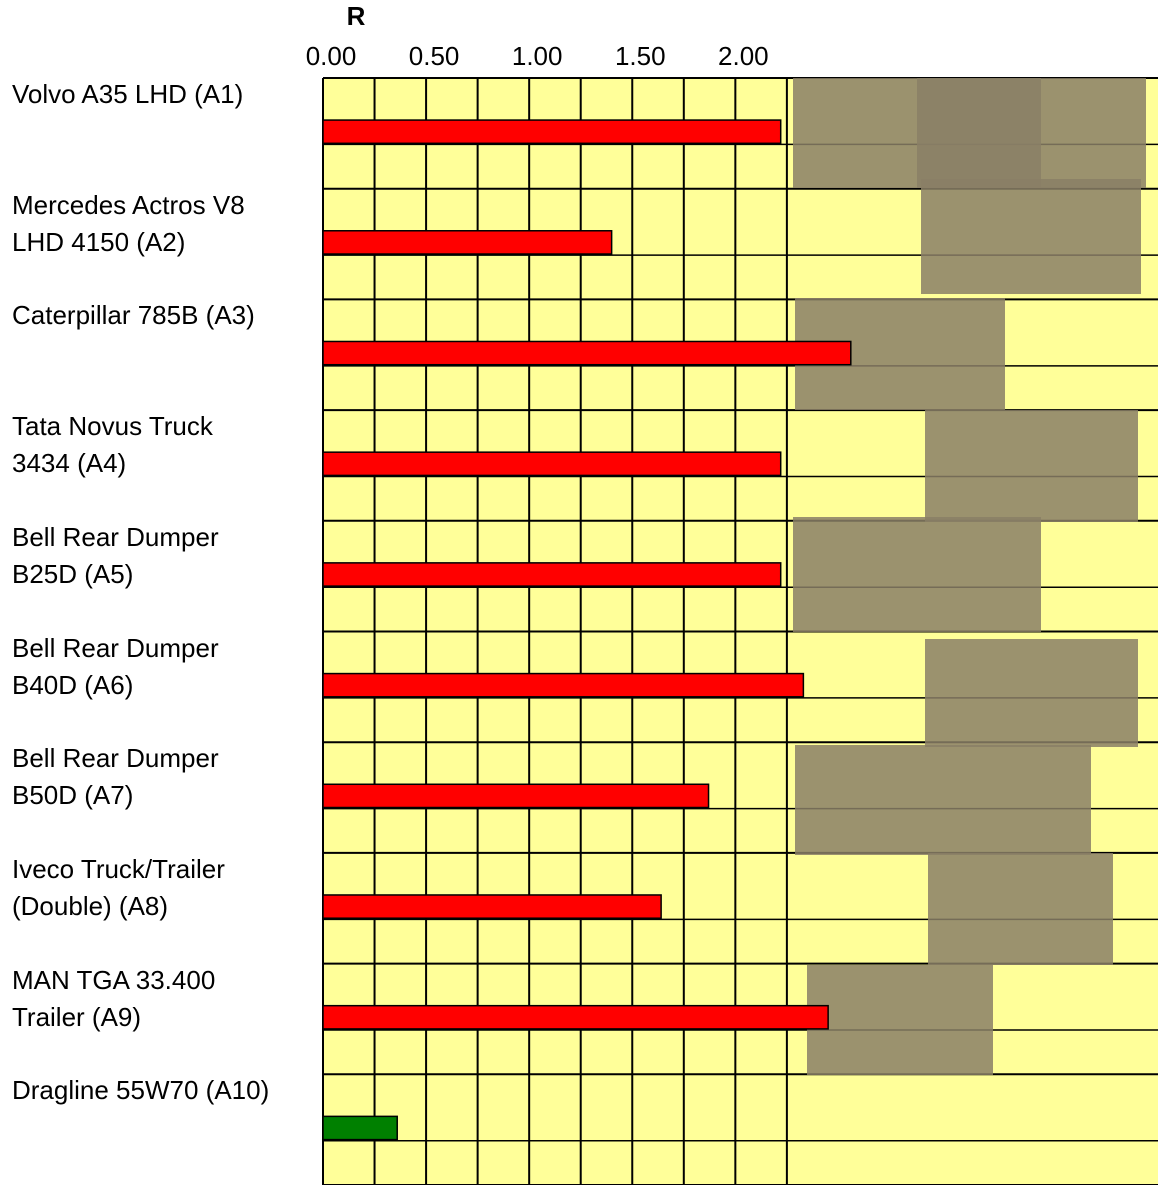 Image resolution: width=1158 pixels, height=1185 pixels. What do you see at coordinates (133, 315) in the screenshot?
I see `category-label: Caterpillar 785B (A3)` at bounding box center [133, 315].